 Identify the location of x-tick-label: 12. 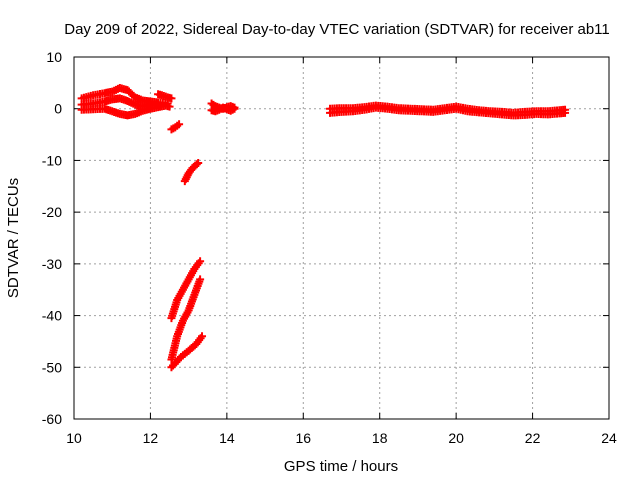
(151, 438).